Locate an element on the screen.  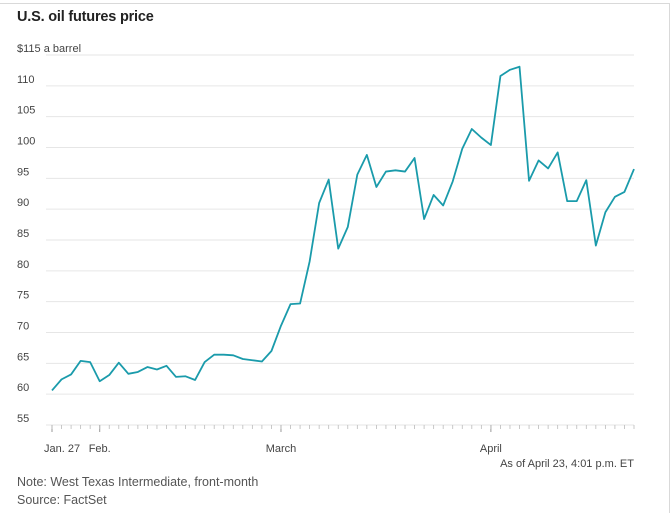
y-tick-label: 65 is located at coordinates (23, 357).